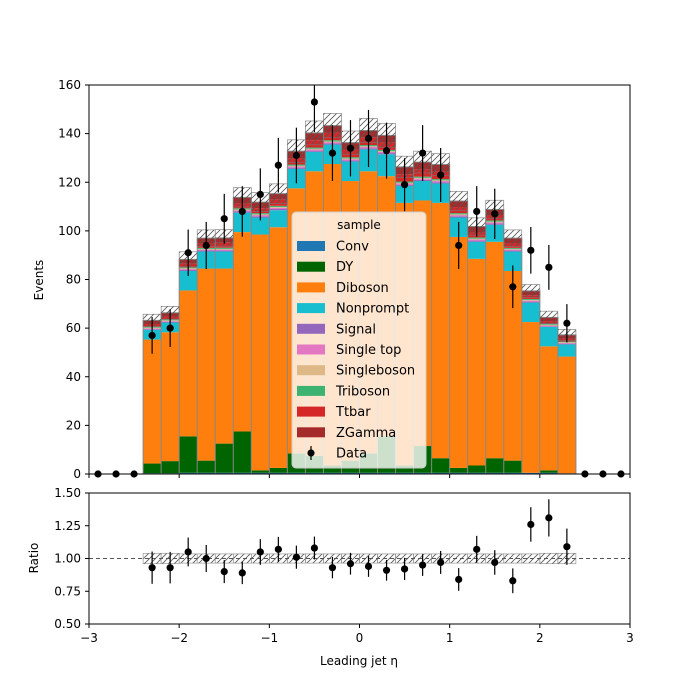  Describe the element at coordinates (69, 182) in the screenshot. I see `y-tick-label-120: 120` at that location.